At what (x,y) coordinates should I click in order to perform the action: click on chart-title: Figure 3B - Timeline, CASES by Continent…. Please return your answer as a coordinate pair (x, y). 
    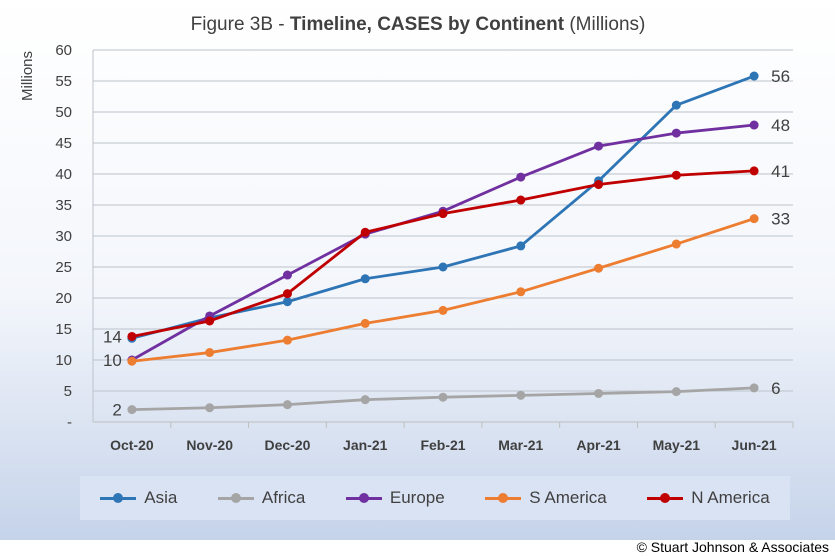
    Looking at the image, I should click on (418, 24).